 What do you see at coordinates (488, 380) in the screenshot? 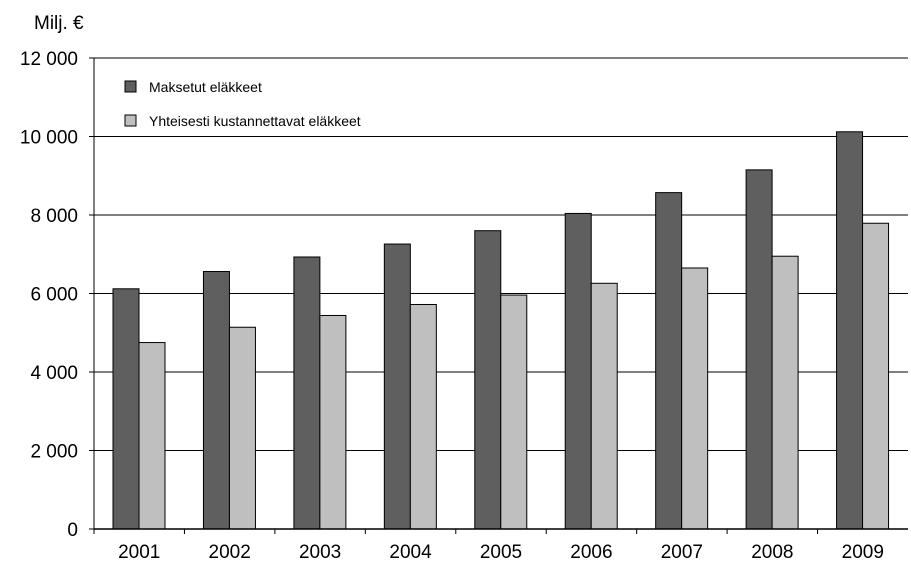
I see `bar-maksetut-2005` at bounding box center [488, 380].